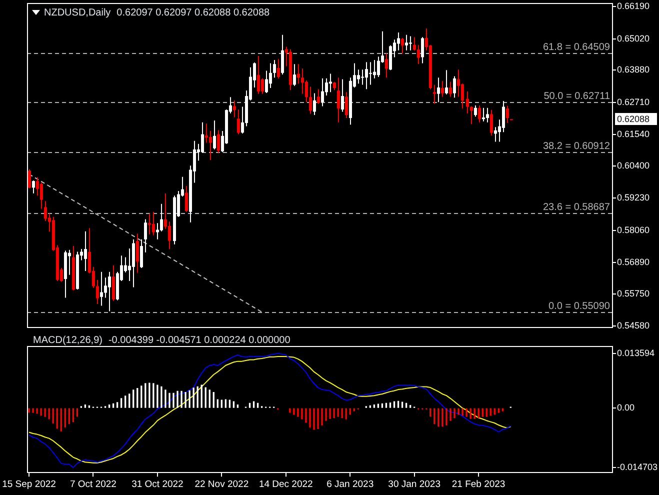 The width and height of the screenshot is (659, 495). I want to click on ref-line-label: 0.0 = 0.55090, so click(579, 306).